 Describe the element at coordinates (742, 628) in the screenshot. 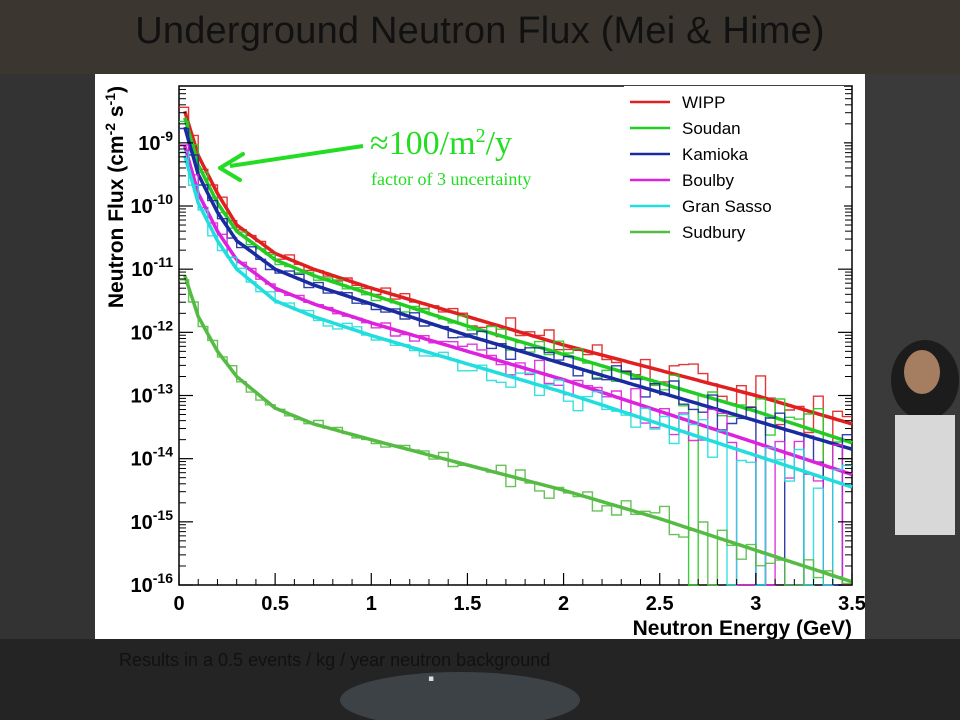

I see `x-axis-title: Neutron Energy (GeV)` at that location.